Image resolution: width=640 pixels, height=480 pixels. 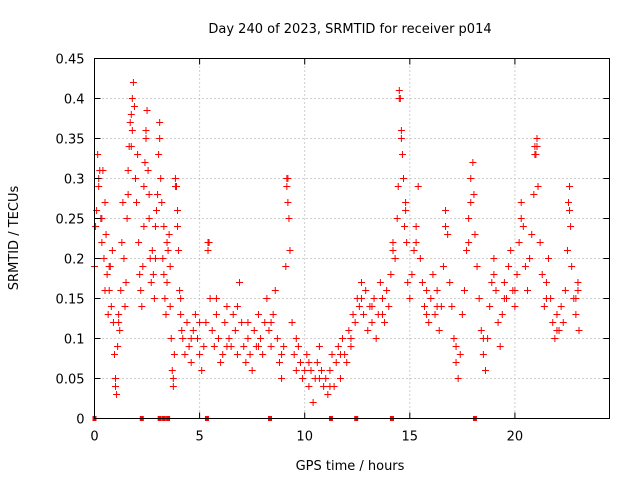 What do you see at coordinates (70, 220) in the screenshot?
I see `y-tick-label: 0.25` at bounding box center [70, 220].